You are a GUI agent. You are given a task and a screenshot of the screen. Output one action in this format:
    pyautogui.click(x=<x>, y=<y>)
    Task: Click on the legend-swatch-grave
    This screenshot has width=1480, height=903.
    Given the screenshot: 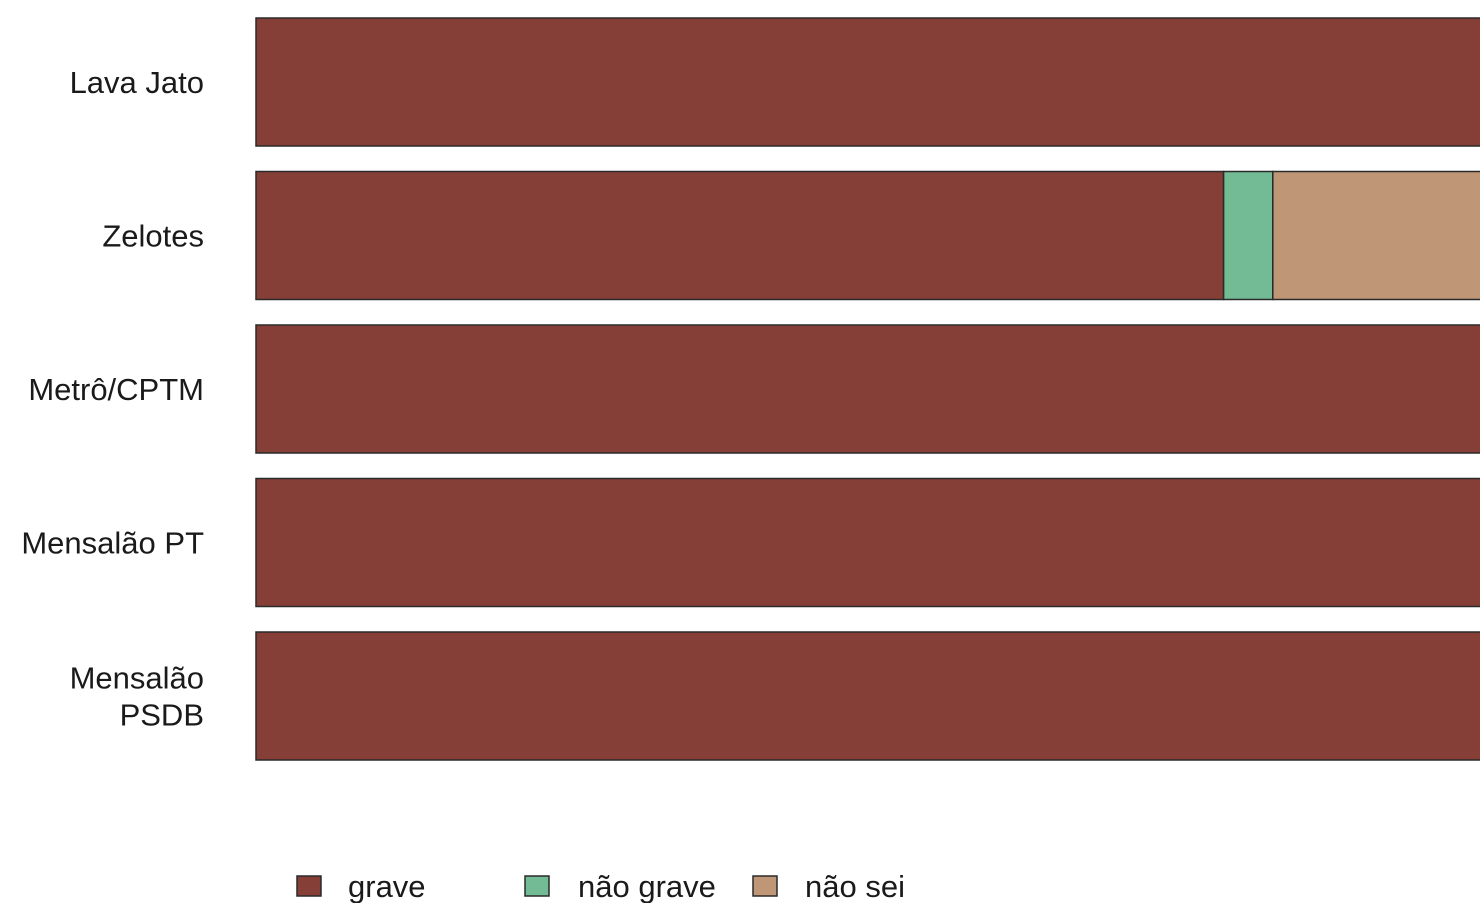 What is the action you would take?
    pyautogui.click(x=309, y=886)
    